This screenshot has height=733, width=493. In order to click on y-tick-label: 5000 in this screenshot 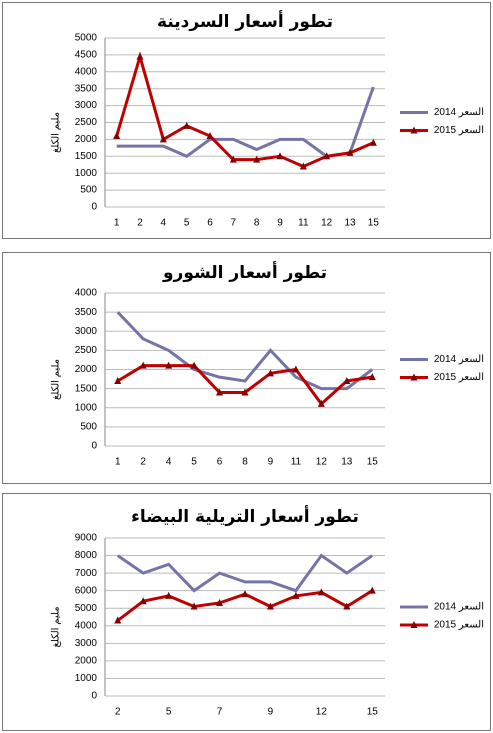, I will do `click(86, 38)`.